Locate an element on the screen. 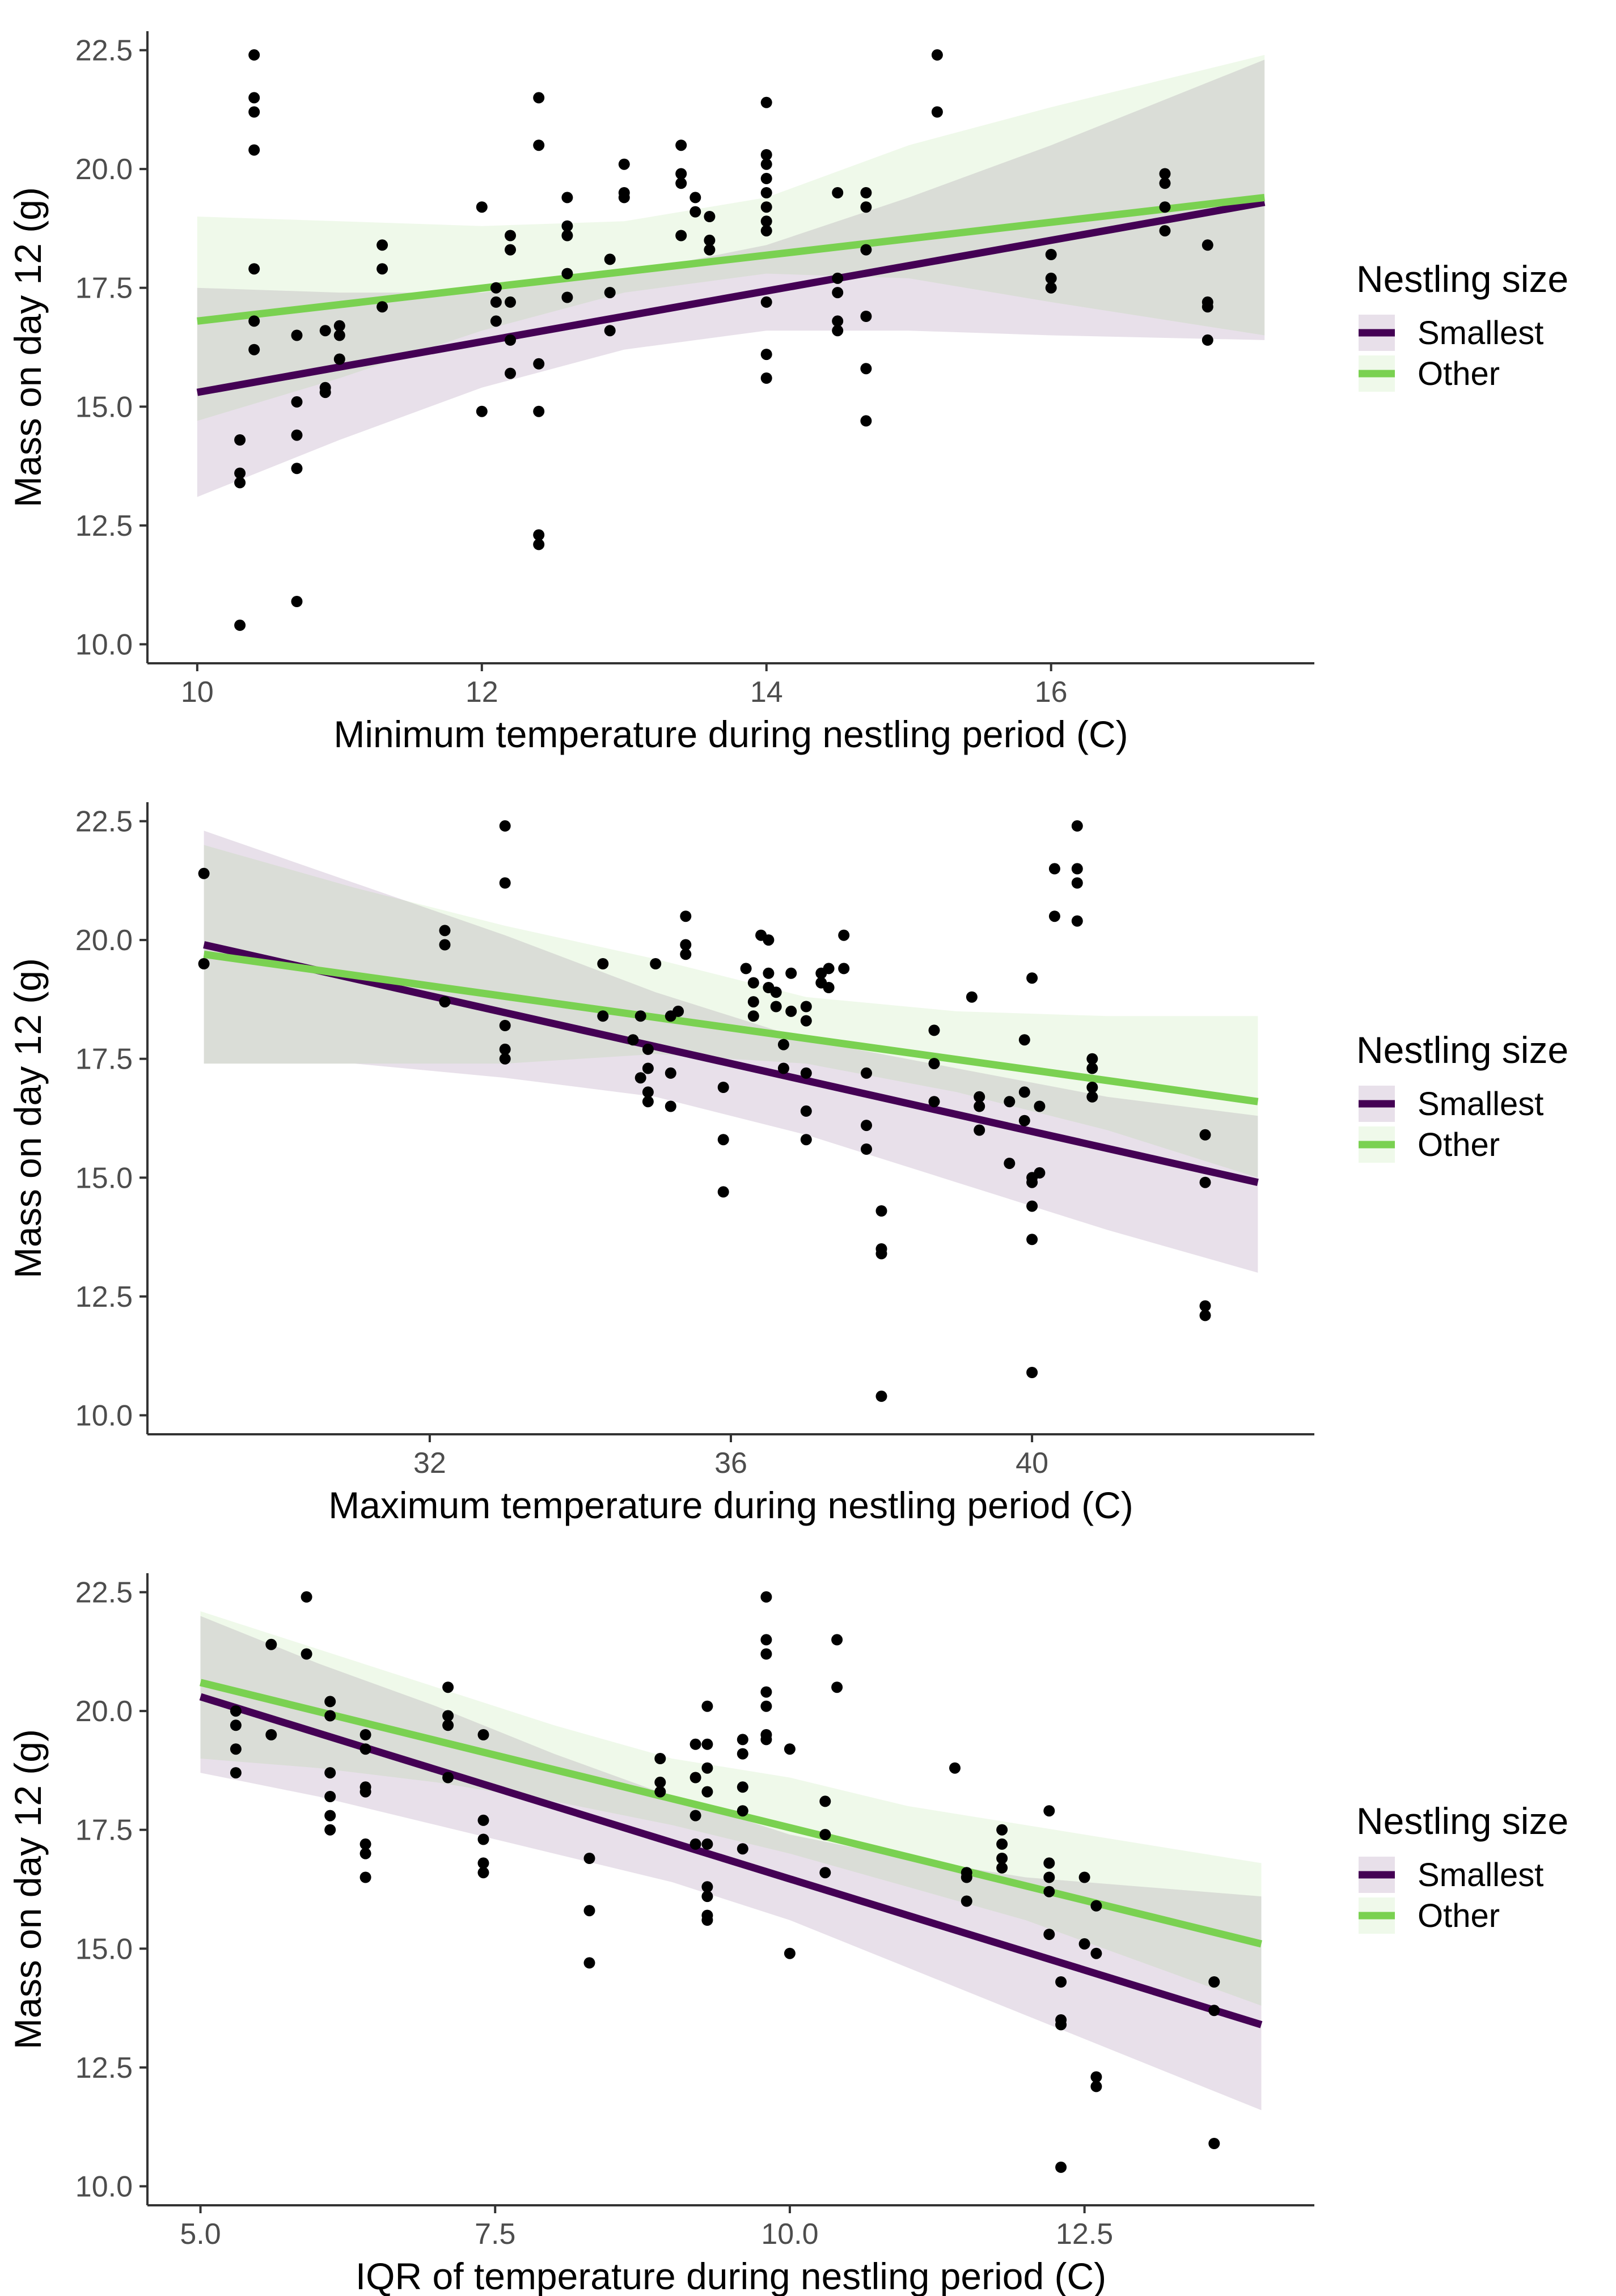 Image resolution: width=1616 pixels, height=2296 pixels. x-tick-label: 14 is located at coordinates (766, 693).